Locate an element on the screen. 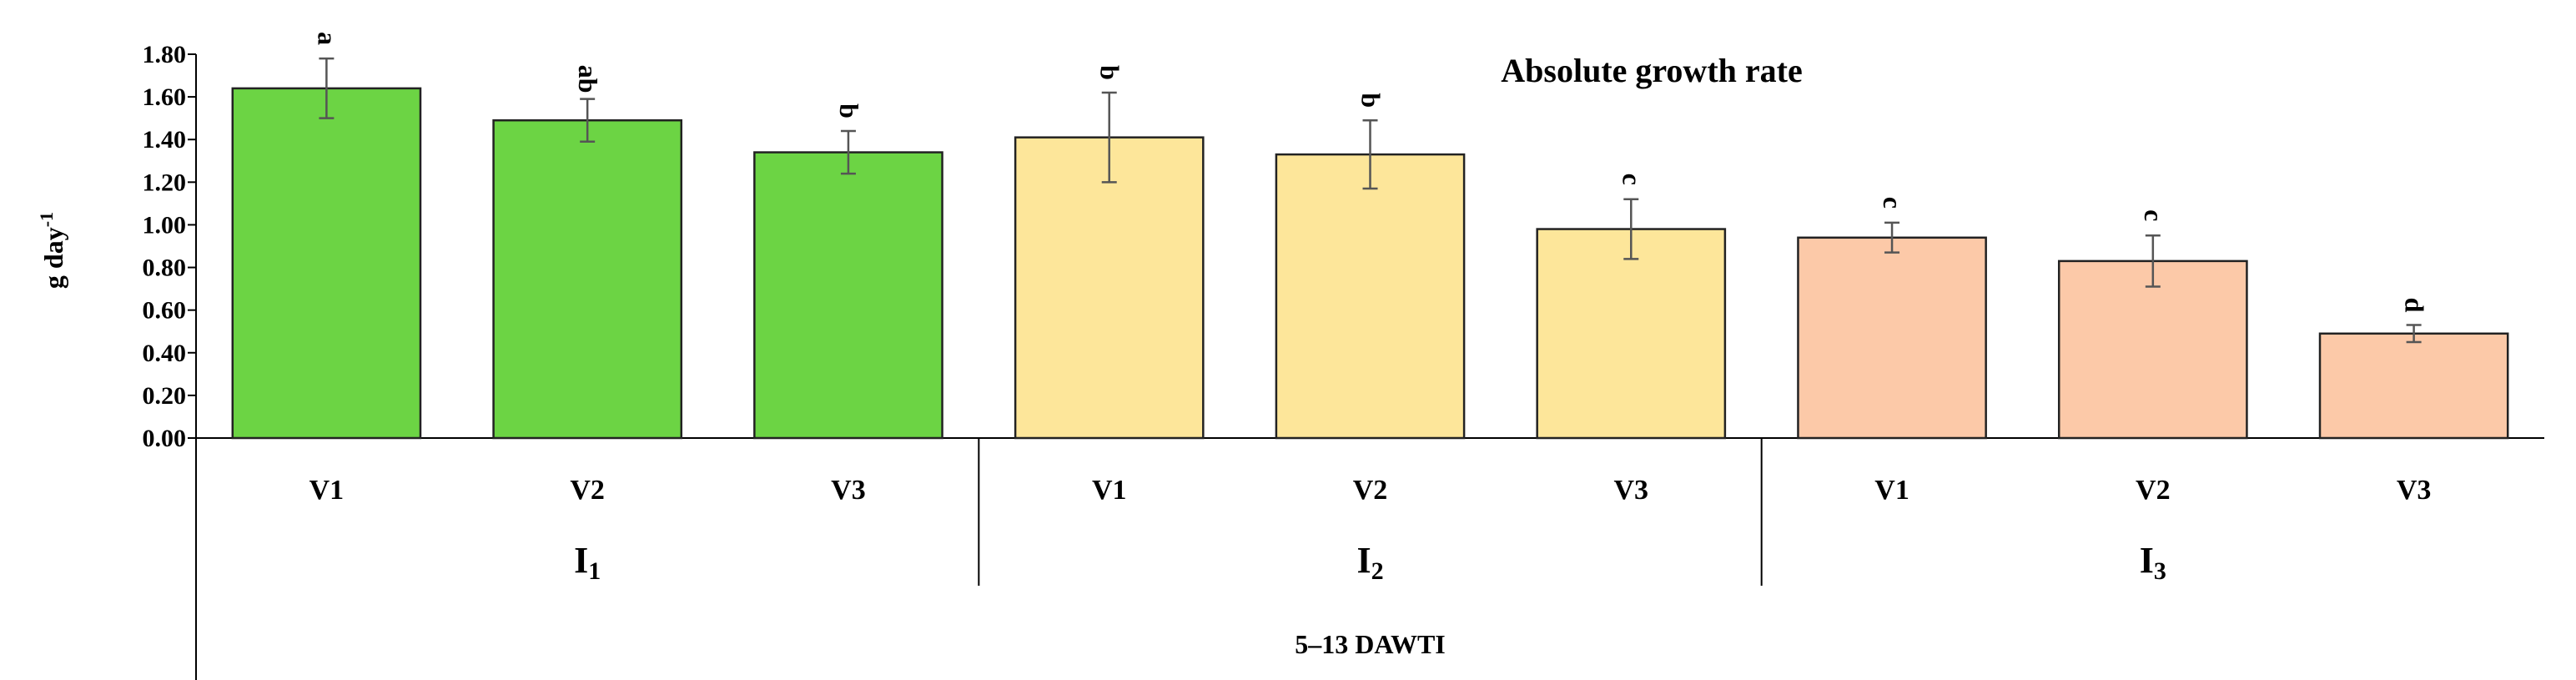 Image resolution: width=2576 pixels, height=680 pixels. y-tick-label: 0.20 is located at coordinates (165, 396).